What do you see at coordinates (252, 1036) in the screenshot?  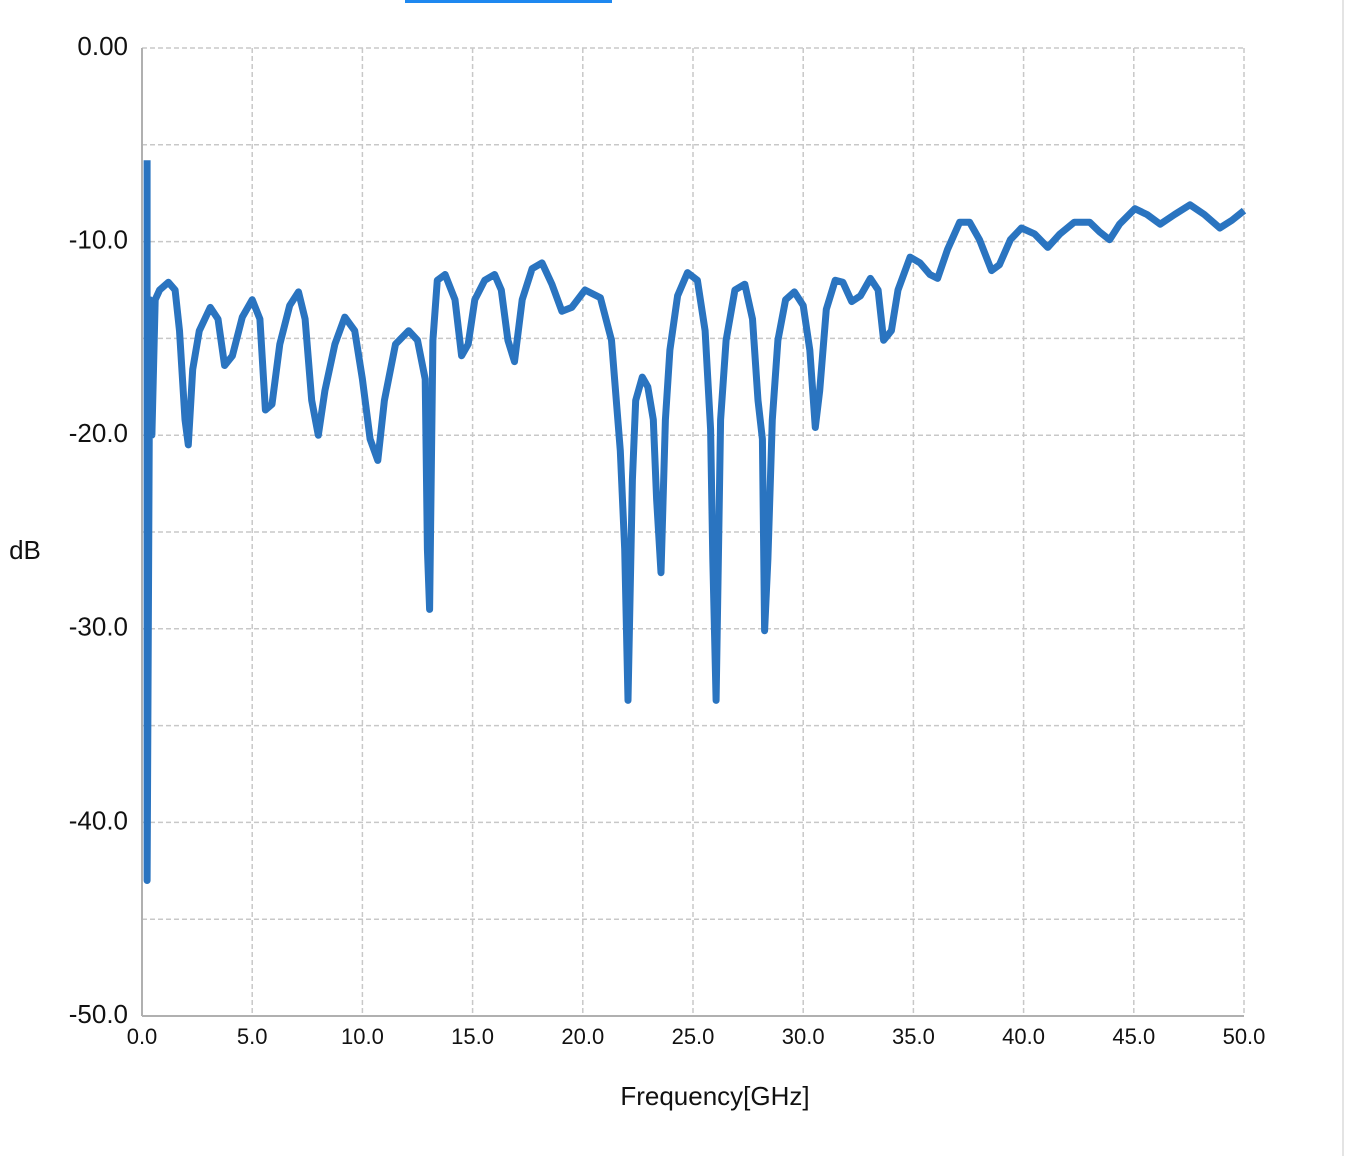 I see `x-tick-label: 5.0` at bounding box center [252, 1036].